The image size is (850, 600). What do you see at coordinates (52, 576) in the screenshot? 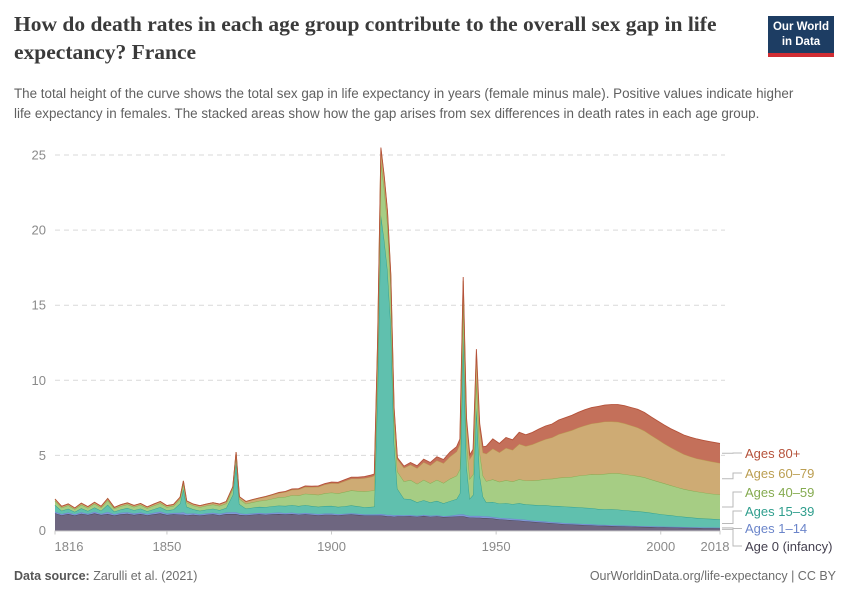
I see `data-source-label: Data source:` at bounding box center [52, 576].